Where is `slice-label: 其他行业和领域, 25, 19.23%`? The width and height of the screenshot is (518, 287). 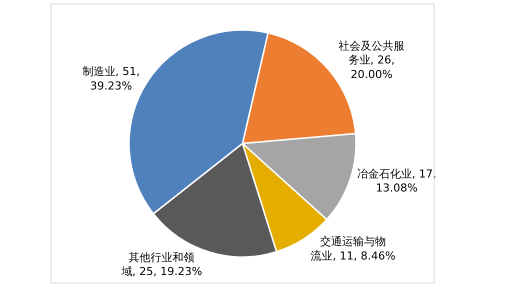 slice-label: 其他行业和领域, 25, 19.23% is located at coordinates (161, 264).